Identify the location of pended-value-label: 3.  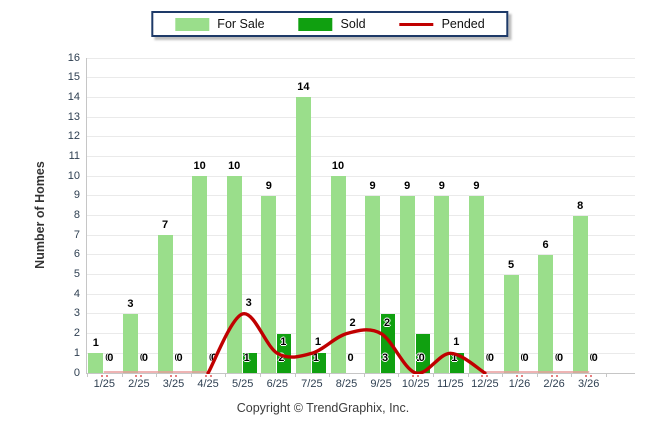
(248, 302).